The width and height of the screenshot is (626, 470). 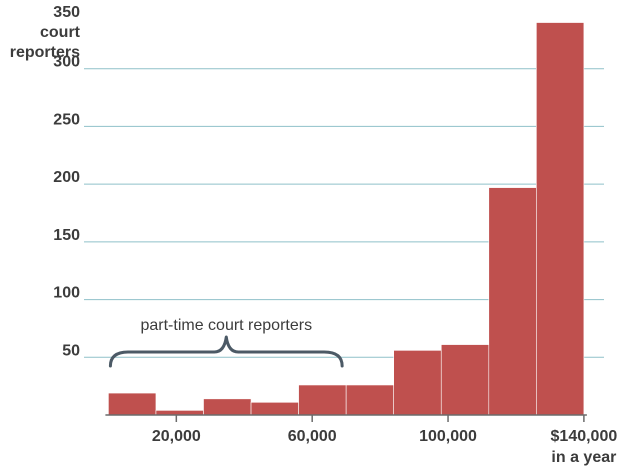 I want to click on y-tick-label-150: 150, so click(x=66, y=235).